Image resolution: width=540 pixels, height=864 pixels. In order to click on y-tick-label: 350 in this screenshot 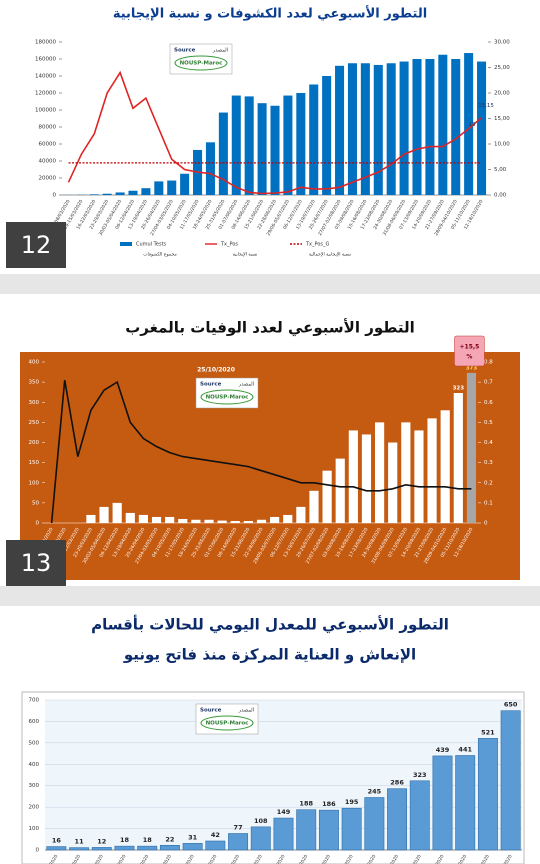, I will do `click(34, 383)`.